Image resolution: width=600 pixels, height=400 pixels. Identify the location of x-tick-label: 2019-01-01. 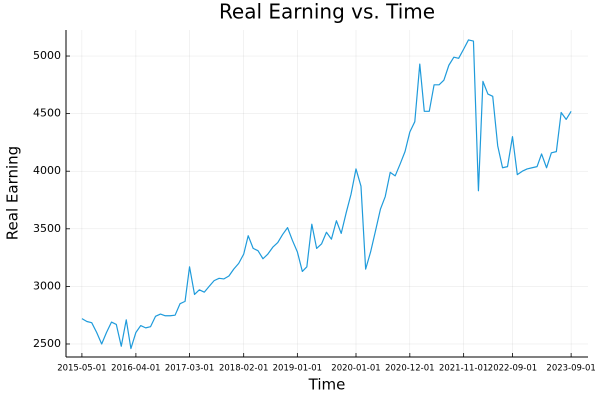
(297, 369).